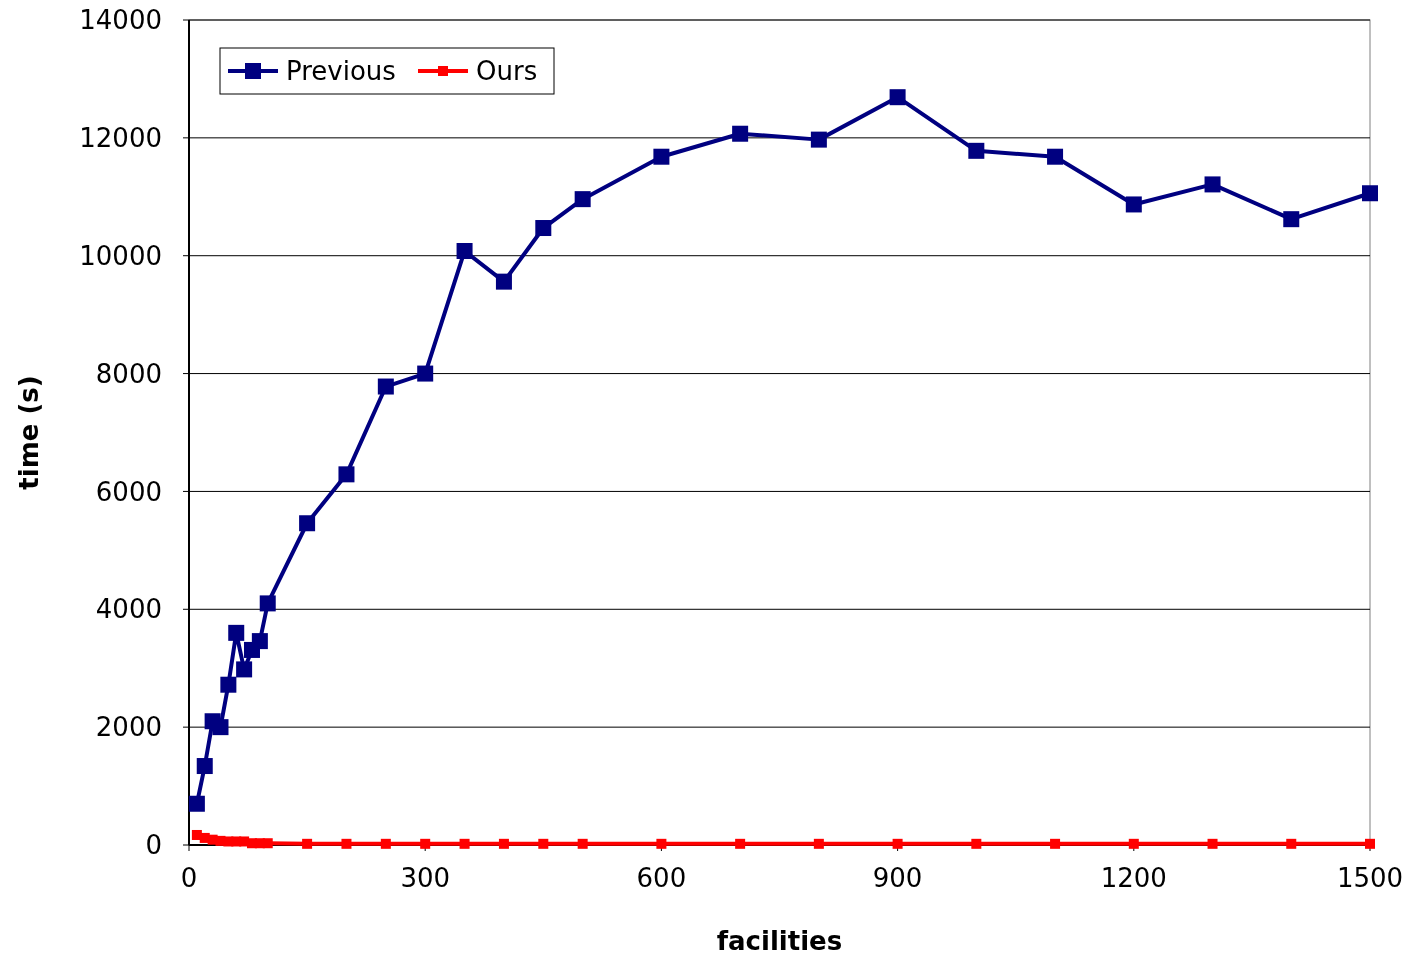 The width and height of the screenshot is (1414, 963). I want to click on x-axis-title: facilities, so click(779, 941).